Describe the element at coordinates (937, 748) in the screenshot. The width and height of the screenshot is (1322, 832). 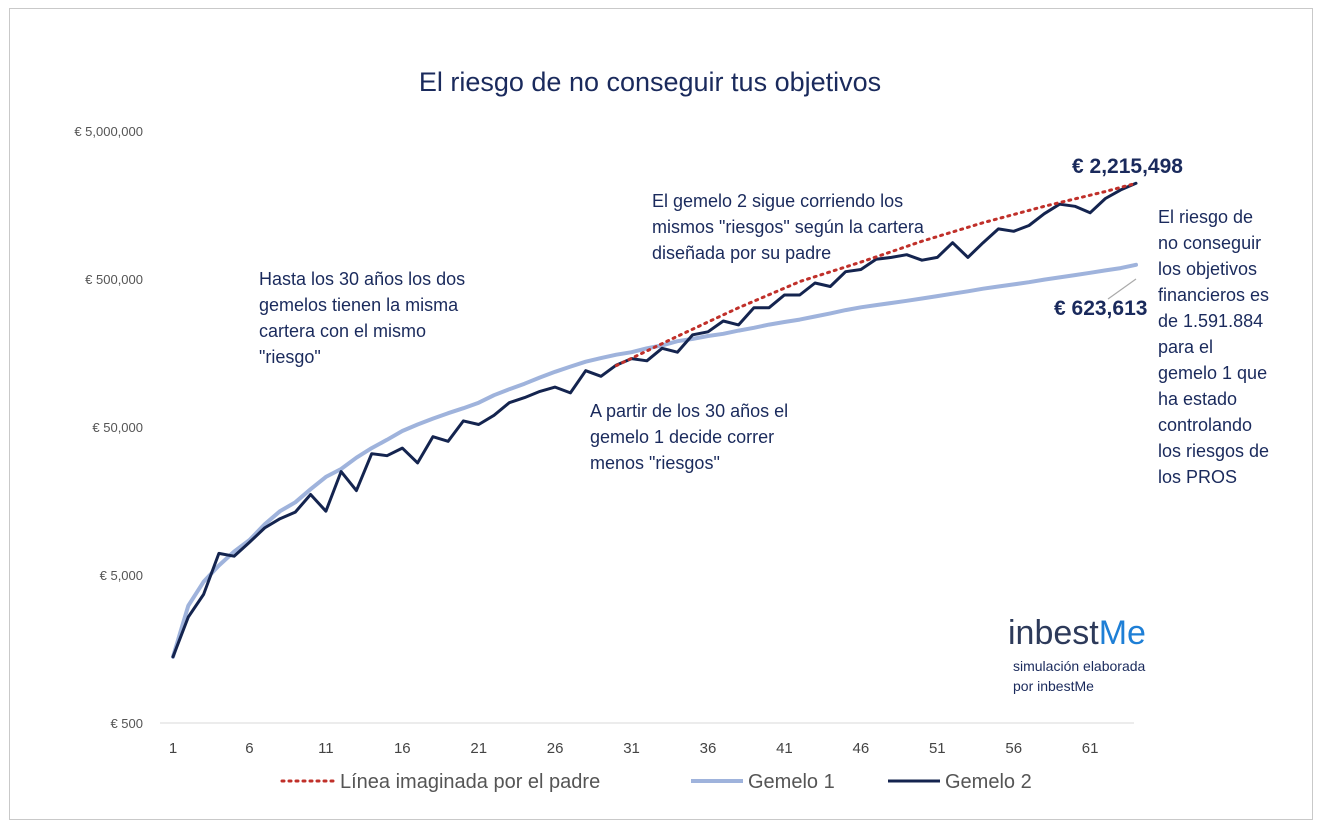
I see `x-tick-label: 51` at that location.